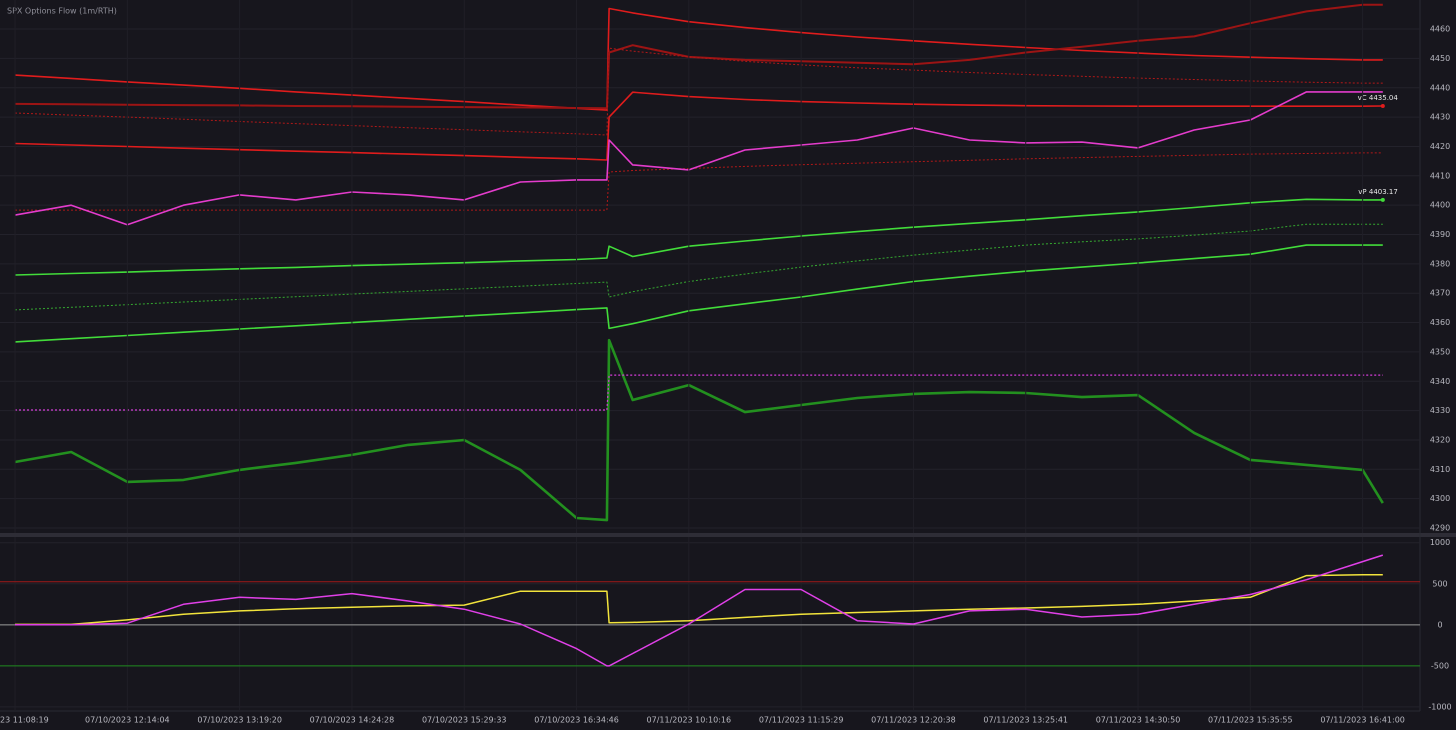 Image resolution: width=1456 pixels, height=730 pixels. Describe the element at coordinates (1440, 542) in the screenshot. I see `y-tick-label: 1000` at that location.